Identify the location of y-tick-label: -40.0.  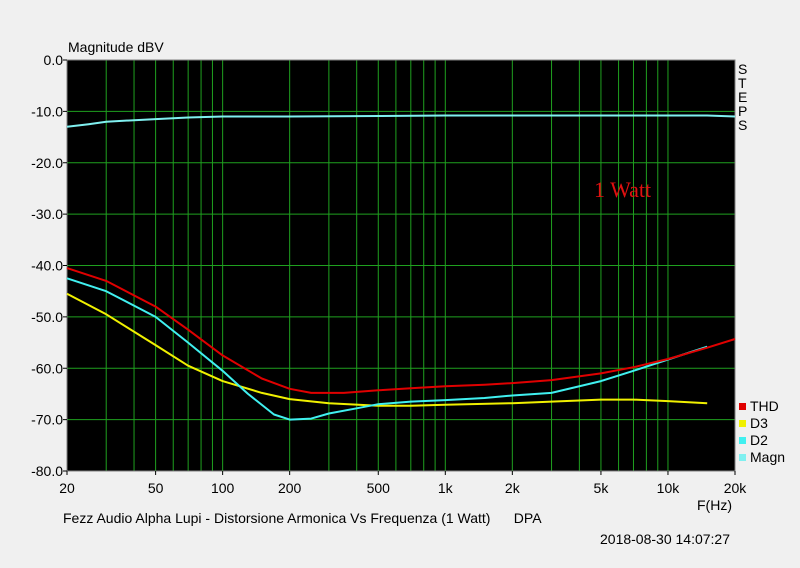
(47, 266).